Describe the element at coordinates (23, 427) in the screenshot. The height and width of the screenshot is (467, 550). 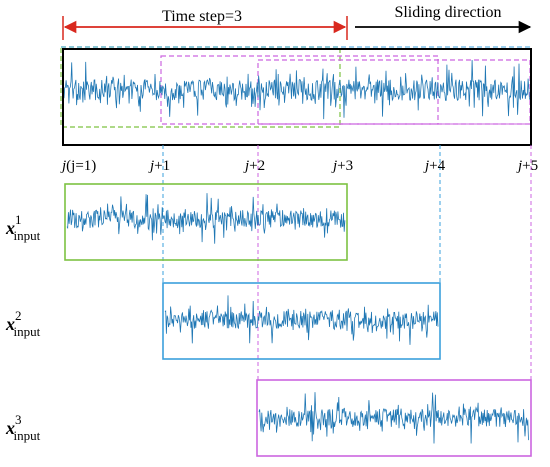
I see `input-label-3: x3 input` at that location.